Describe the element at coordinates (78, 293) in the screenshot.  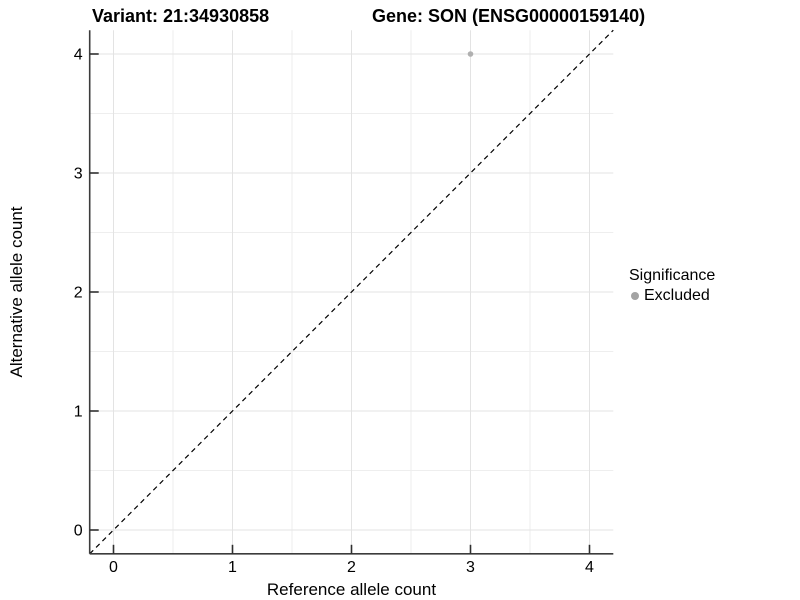
I see `y-tick-label: 2` at that location.